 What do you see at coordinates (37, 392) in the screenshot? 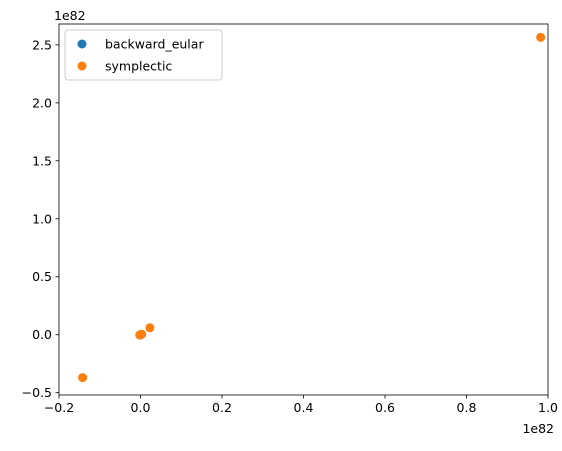
I see `y-tick-label: −0.5` at bounding box center [37, 392].